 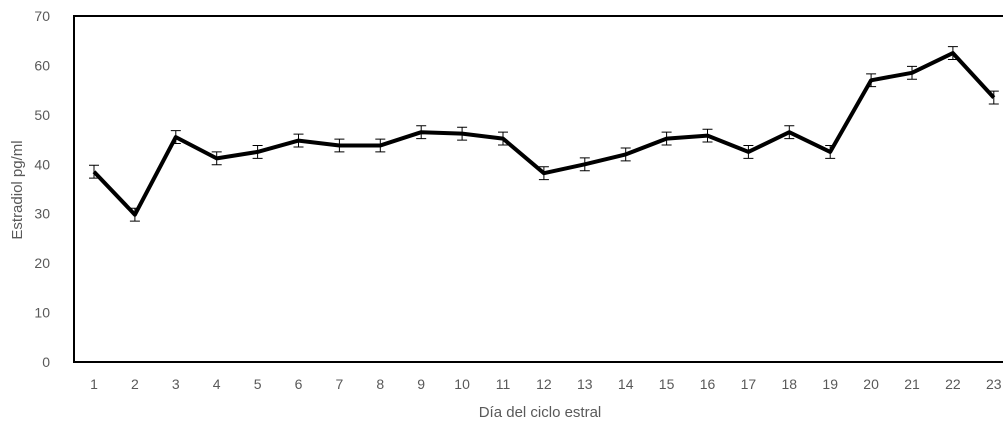 I want to click on x-tick-label: 23, so click(x=994, y=384).